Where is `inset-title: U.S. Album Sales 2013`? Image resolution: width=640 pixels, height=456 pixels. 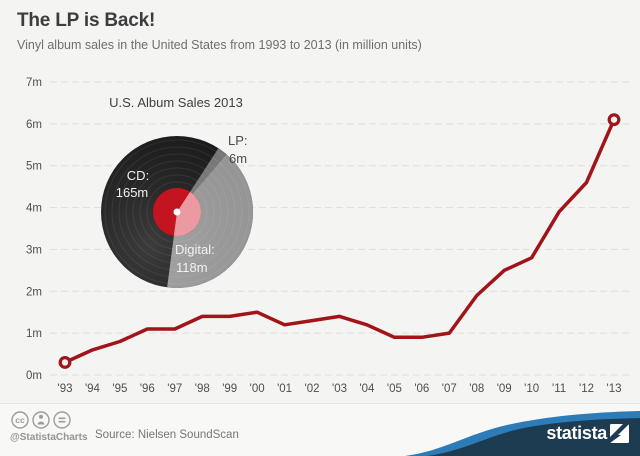
inset-title: U.S. Album Sales 2013 is located at coordinates (176, 102).